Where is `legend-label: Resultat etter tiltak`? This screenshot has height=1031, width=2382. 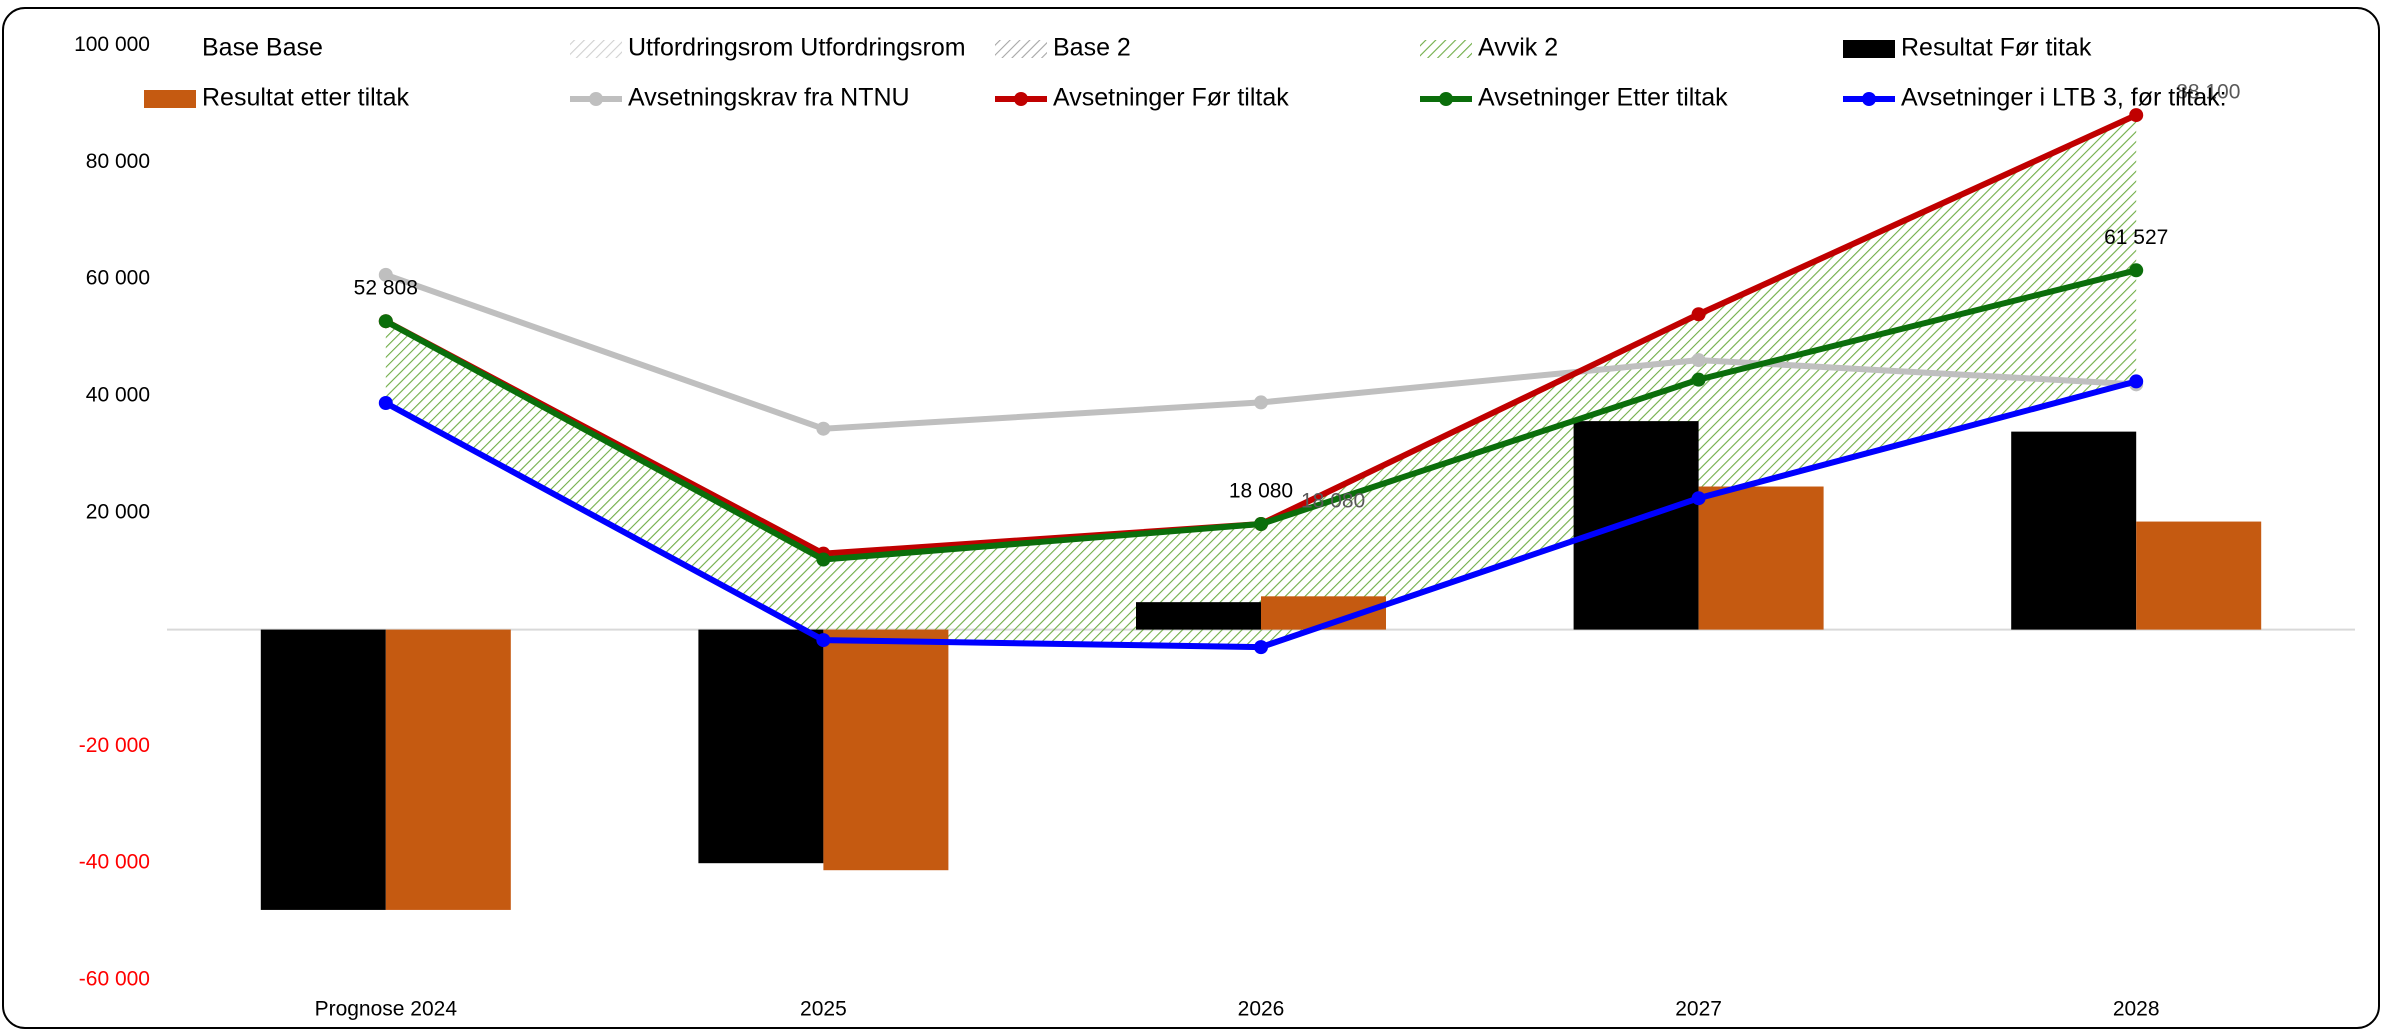
legend-label: Resultat etter tiltak is located at coordinates (306, 98).